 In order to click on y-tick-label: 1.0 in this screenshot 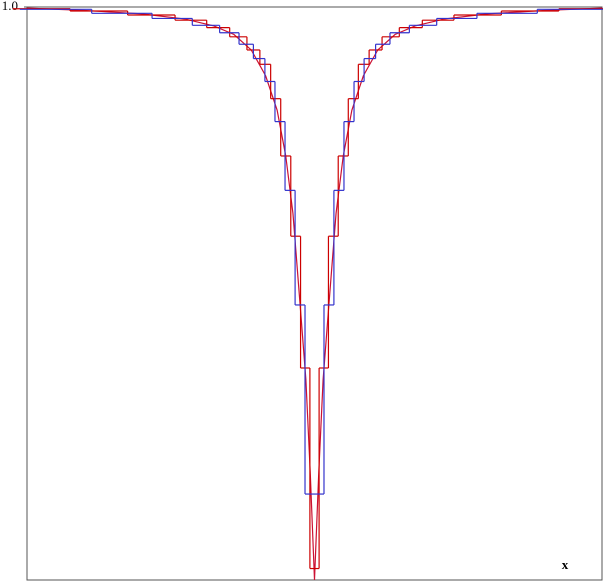, I will do `click(10, 6)`.